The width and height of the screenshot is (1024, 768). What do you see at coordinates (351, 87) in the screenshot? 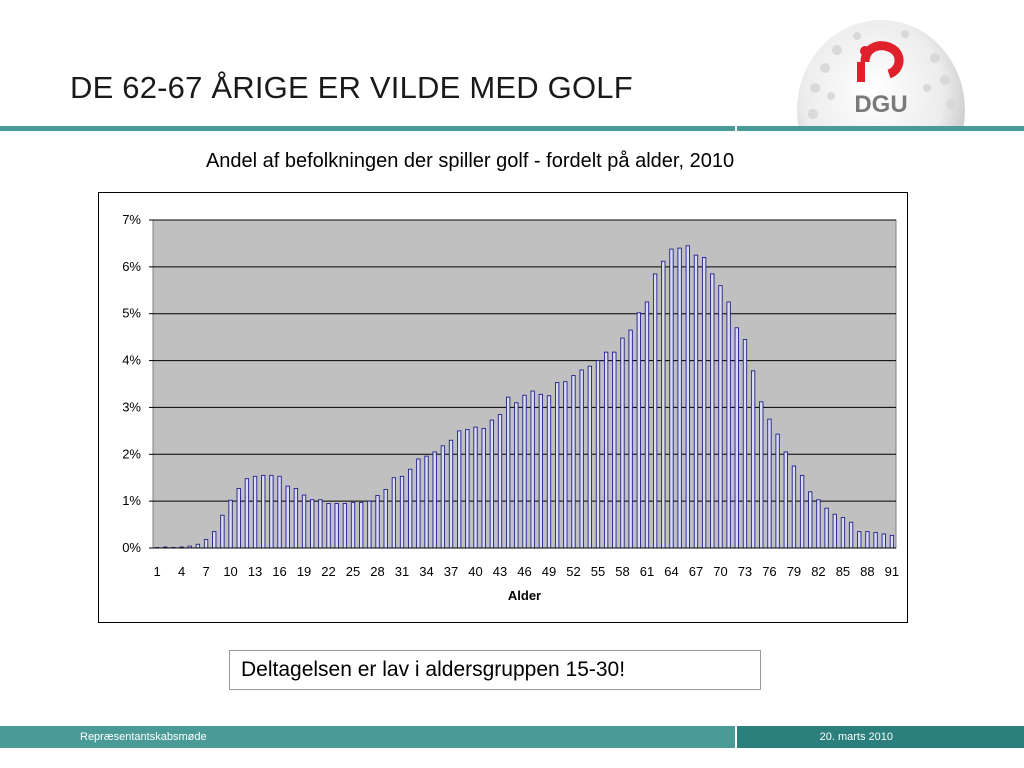
I see `slide-title: DE 62-67 ÅRIGE ER VILDE MED GOLF` at bounding box center [351, 87].